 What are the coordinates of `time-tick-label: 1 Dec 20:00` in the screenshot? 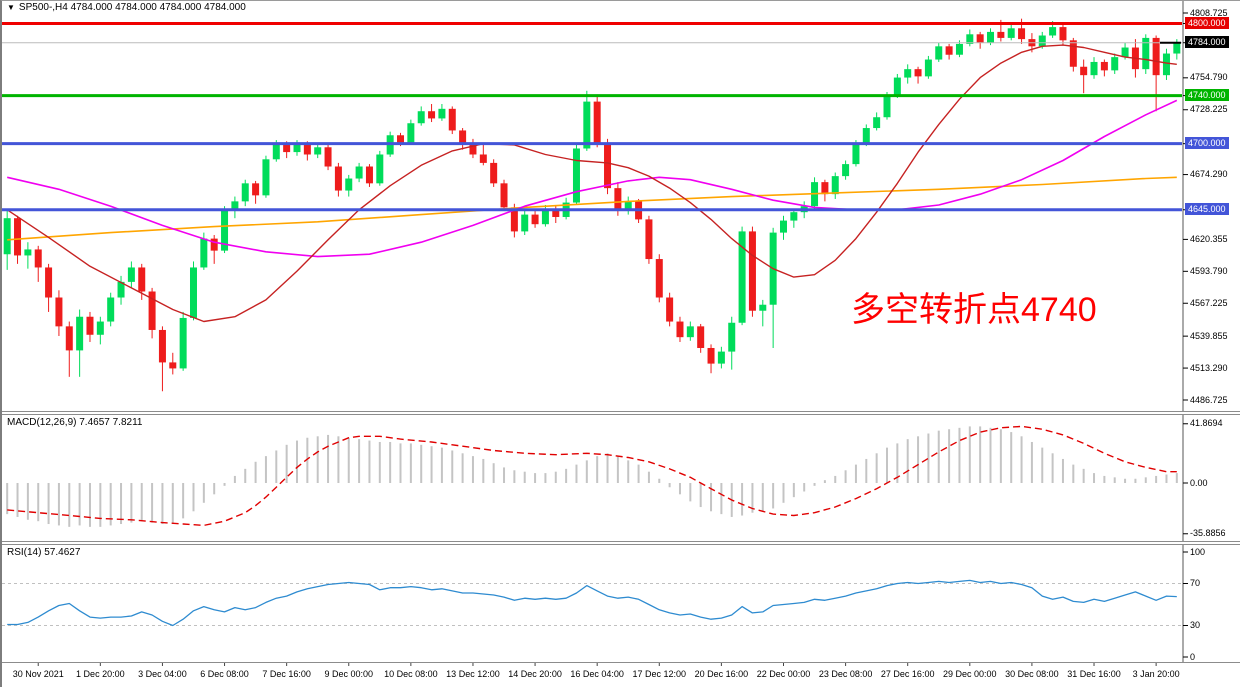 It's located at (100, 674).